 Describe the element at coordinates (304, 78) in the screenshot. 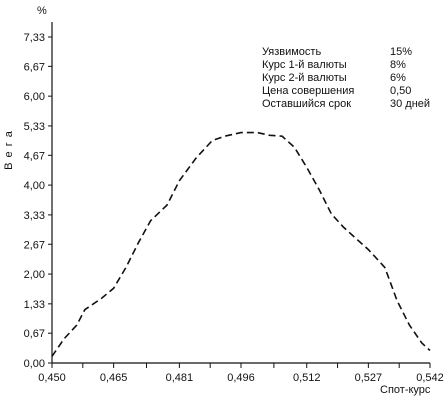

I see `annotation-label: Курс 2-й валюты` at that location.